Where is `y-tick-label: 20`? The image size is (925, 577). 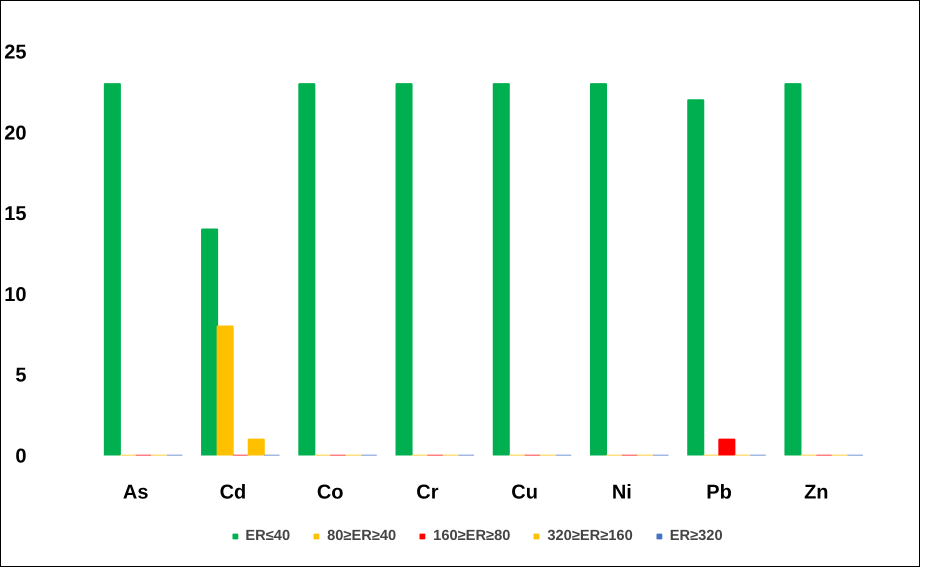 y-tick-label: 20 is located at coordinates (15, 133).